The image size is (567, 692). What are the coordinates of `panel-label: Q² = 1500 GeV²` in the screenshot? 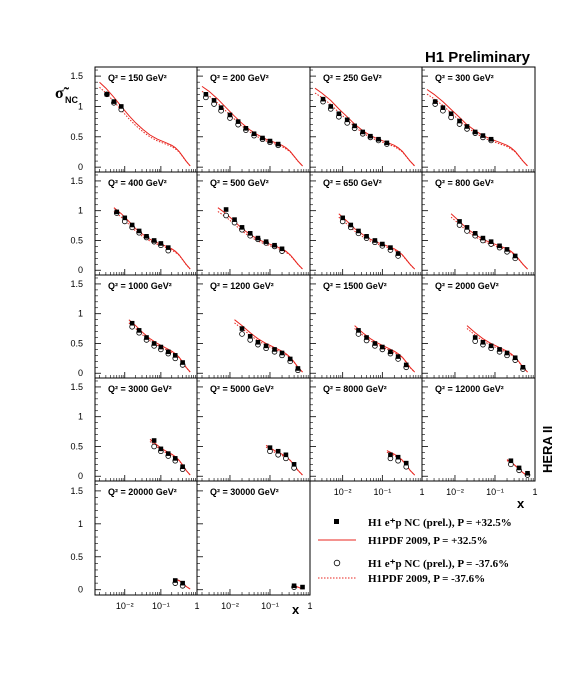 It's located at (355, 286).